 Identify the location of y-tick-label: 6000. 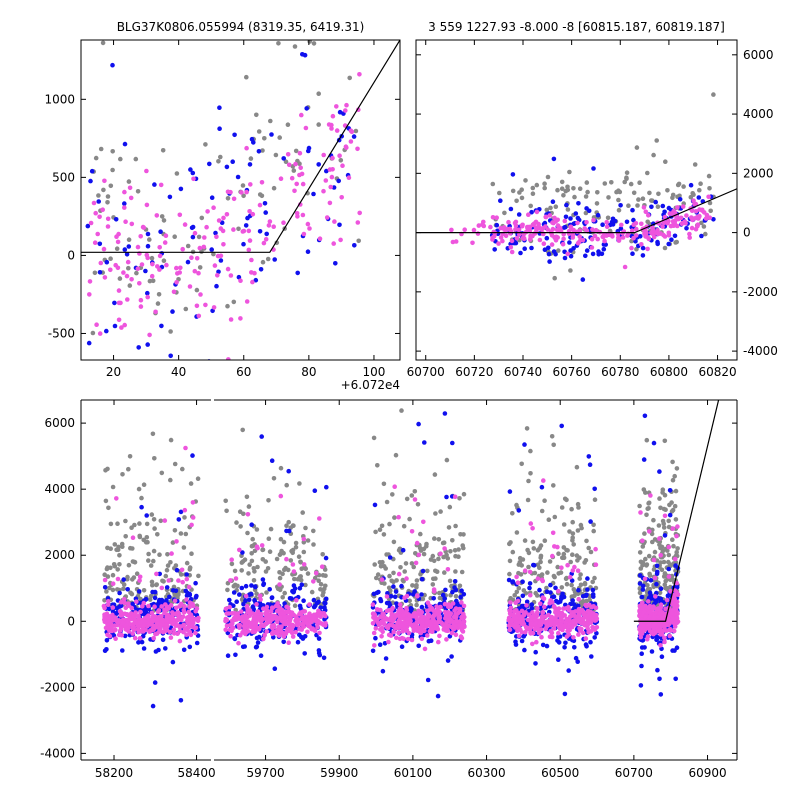
(59, 423).